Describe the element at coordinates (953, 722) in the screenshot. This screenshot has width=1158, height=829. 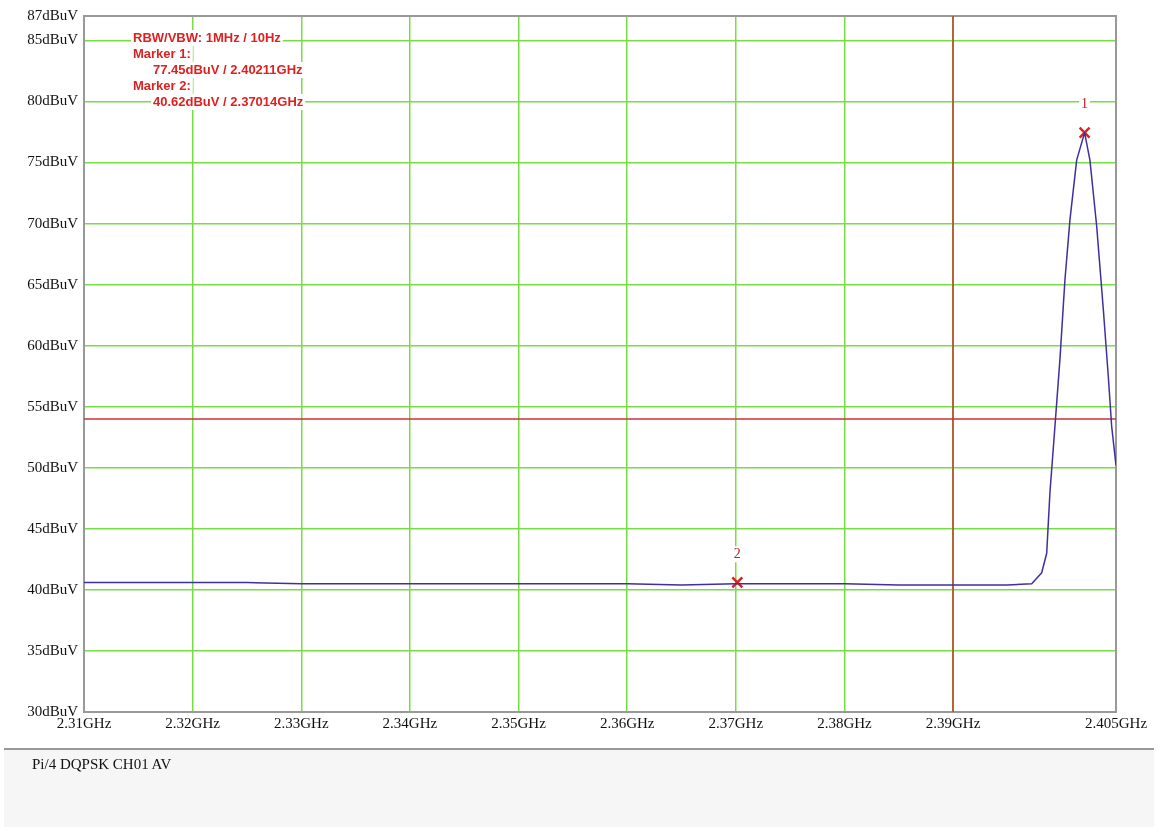
I see `x-tick-label: 2.39GHz` at that location.